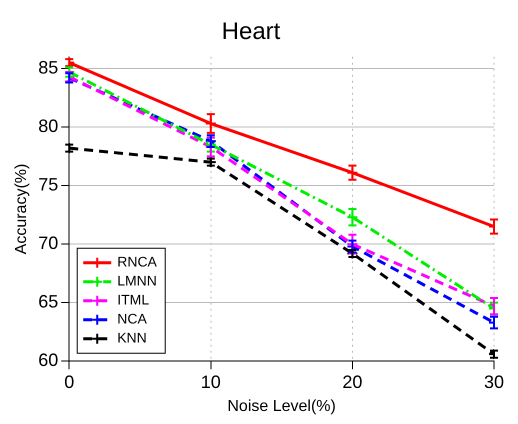 The height and width of the screenshot is (424, 518). Describe the element at coordinates (69, 382) in the screenshot. I see `x-tick-label: 0` at that location.